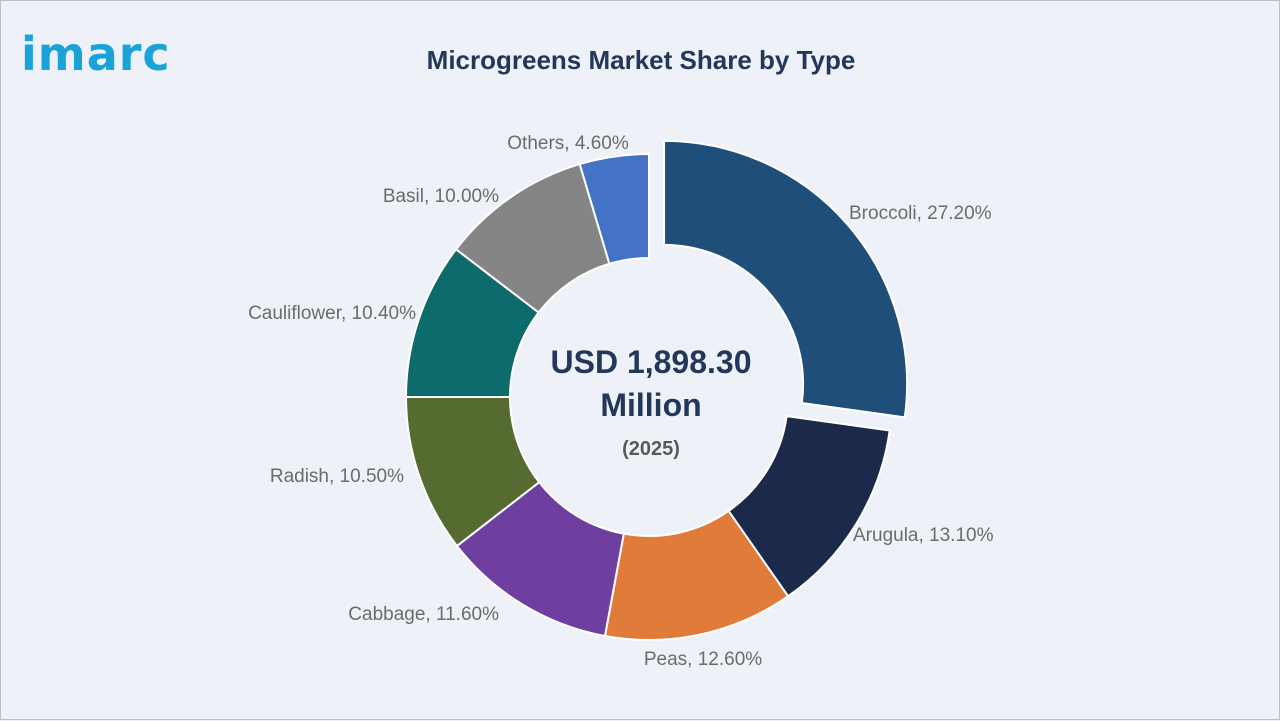 The height and width of the screenshot is (721, 1280). What do you see at coordinates (650, 362) in the screenshot?
I see `center-value-line1: USD 1,898.30` at bounding box center [650, 362].